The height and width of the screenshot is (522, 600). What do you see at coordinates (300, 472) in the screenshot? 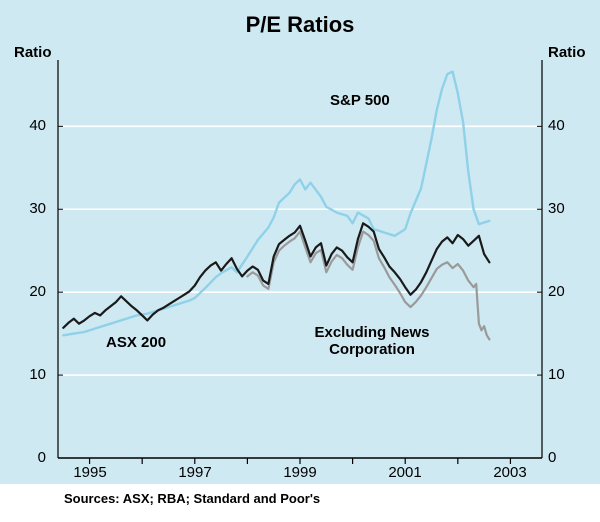
I see `x-tick-label-1999: 1999` at bounding box center [300, 472].